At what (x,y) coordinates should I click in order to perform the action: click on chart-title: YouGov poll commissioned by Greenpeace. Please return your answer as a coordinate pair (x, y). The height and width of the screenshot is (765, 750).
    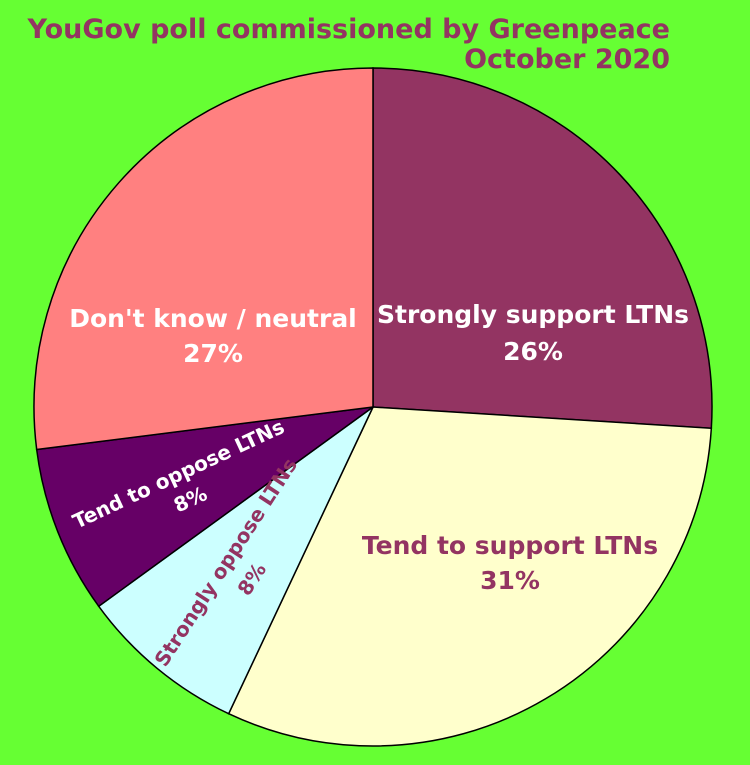
    Looking at the image, I should click on (348, 29).